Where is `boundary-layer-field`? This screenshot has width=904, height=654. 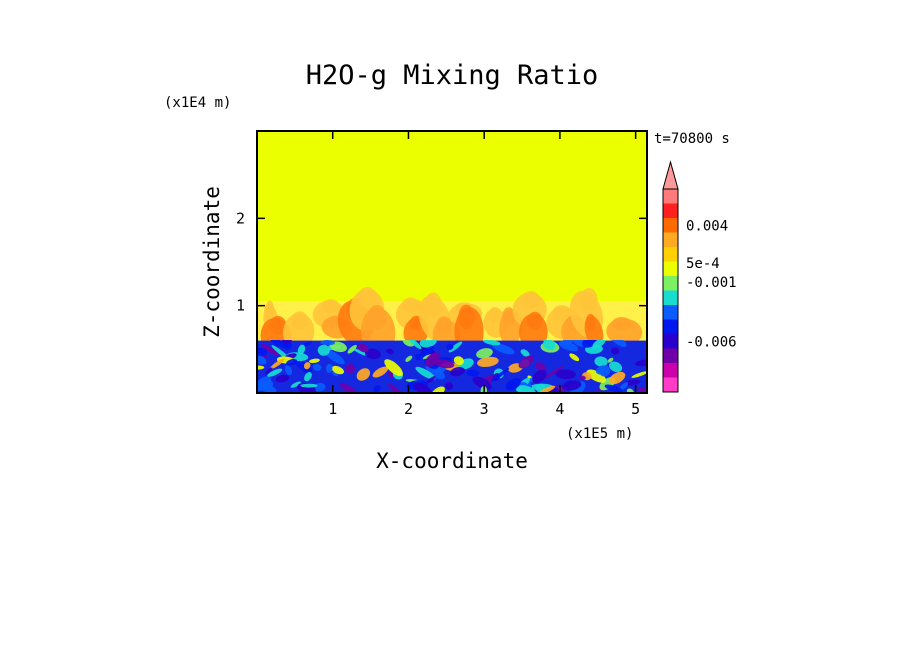
boundary-layer-field is located at coordinates (452, 366).